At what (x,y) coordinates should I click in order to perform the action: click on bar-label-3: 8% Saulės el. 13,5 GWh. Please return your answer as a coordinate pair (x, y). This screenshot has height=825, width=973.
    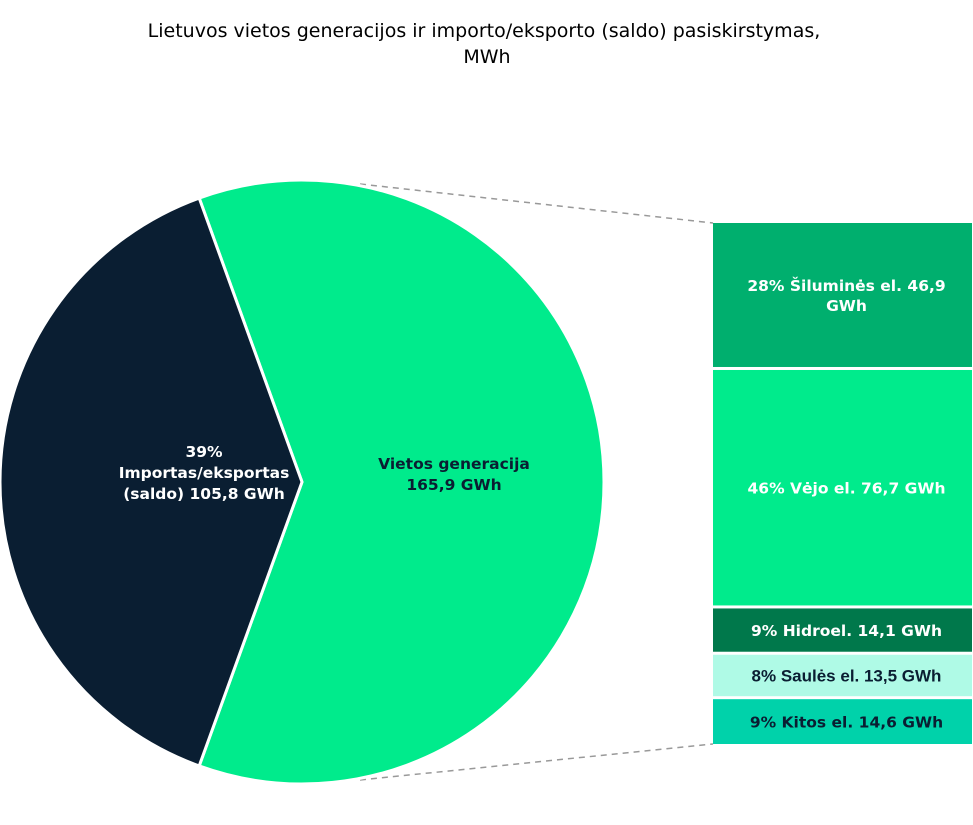
    Looking at the image, I should click on (847, 675).